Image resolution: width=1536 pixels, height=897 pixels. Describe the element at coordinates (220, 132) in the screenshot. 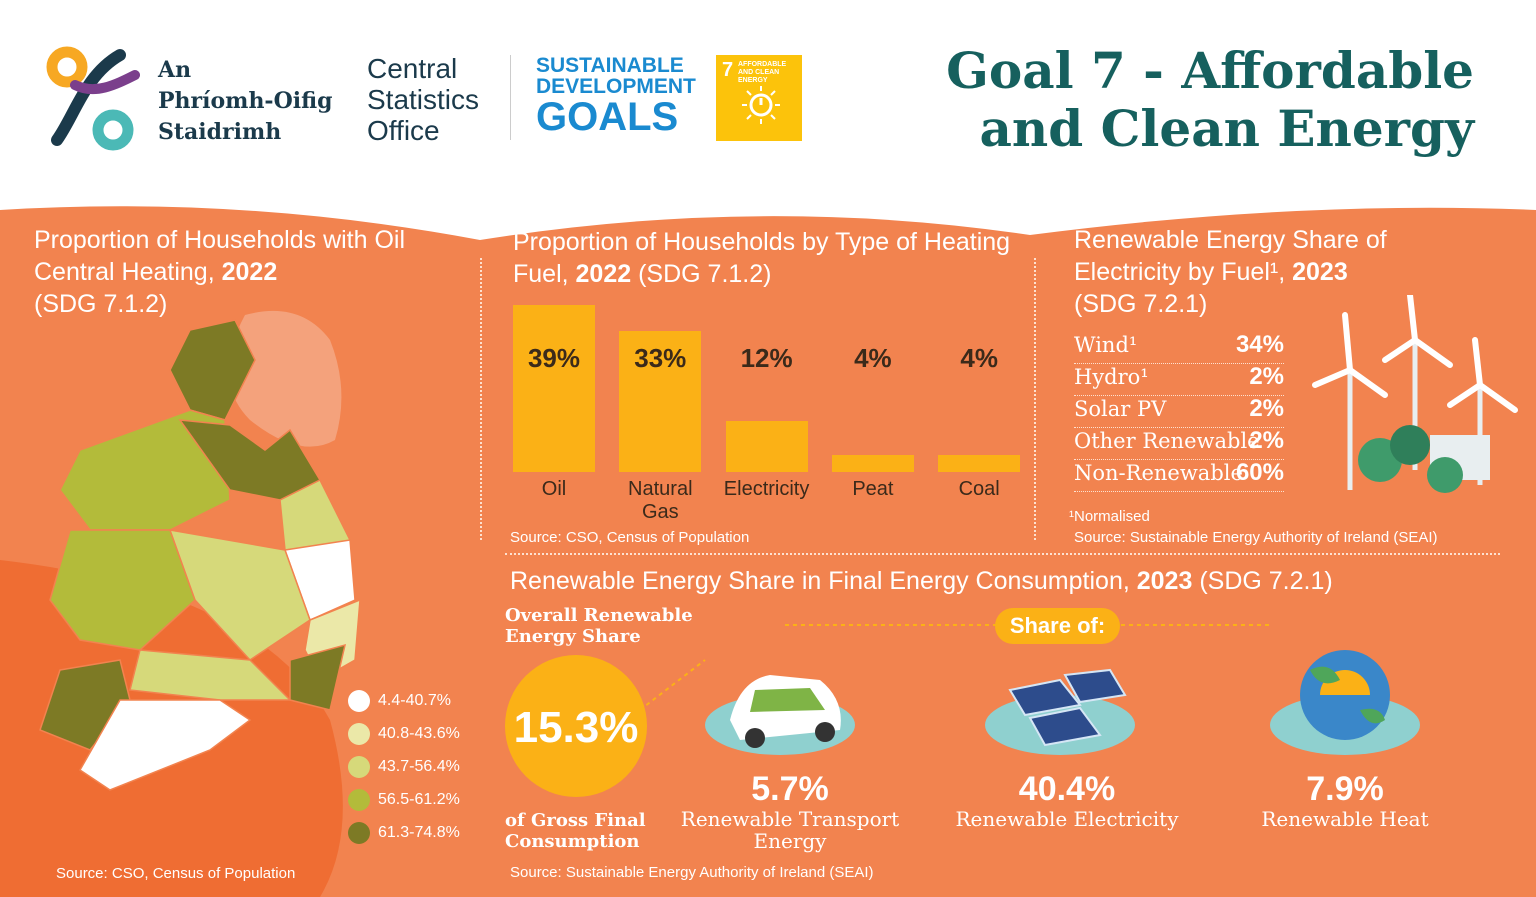

I see `logo-line: Staidrimh` at that location.